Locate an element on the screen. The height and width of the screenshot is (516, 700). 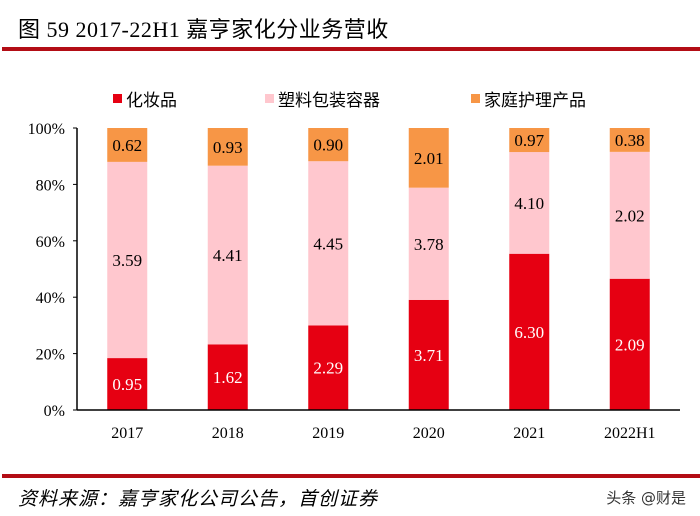
watermark: 头条 @财是 is located at coordinates (646, 498).